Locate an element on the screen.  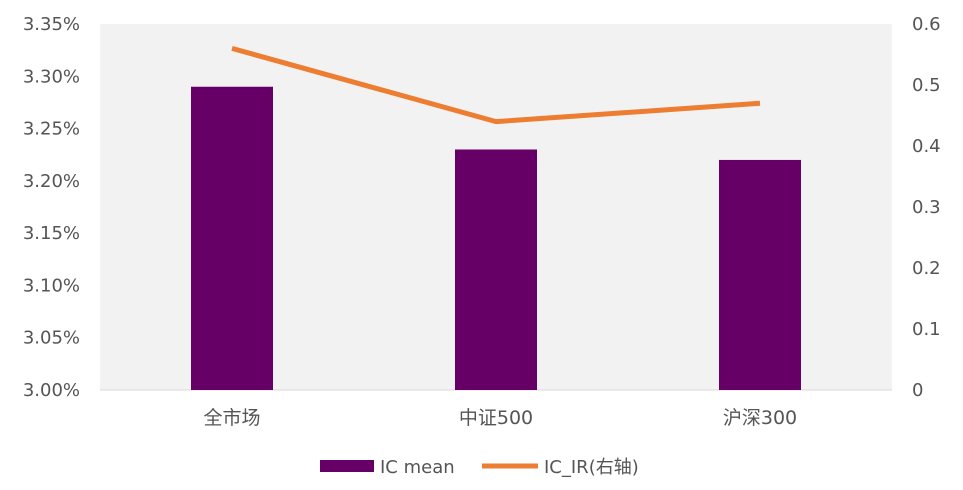
legend-label-ic-mean: IC mean is located at coordinates (417, 467).